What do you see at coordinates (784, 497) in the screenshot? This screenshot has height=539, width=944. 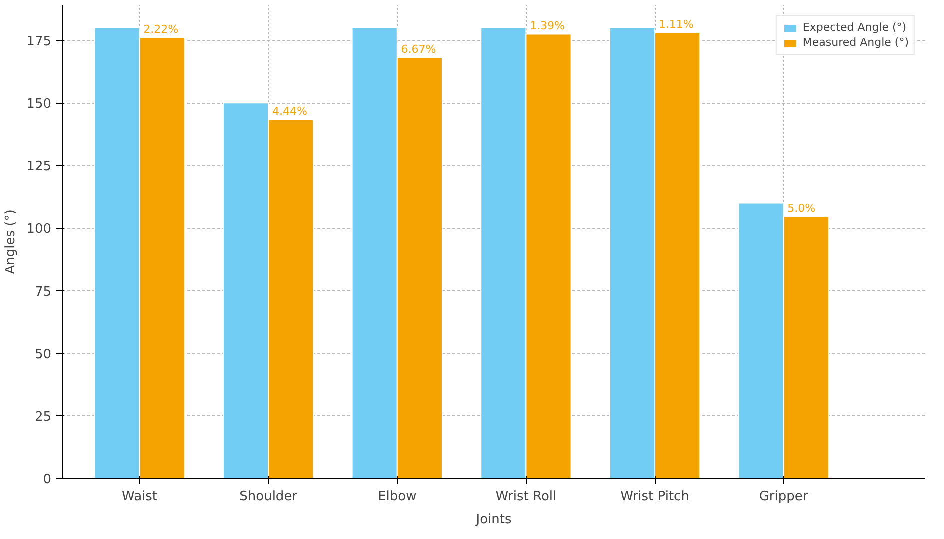 I see `x-tick-label: Gripper` at bounding box center [784, 497].